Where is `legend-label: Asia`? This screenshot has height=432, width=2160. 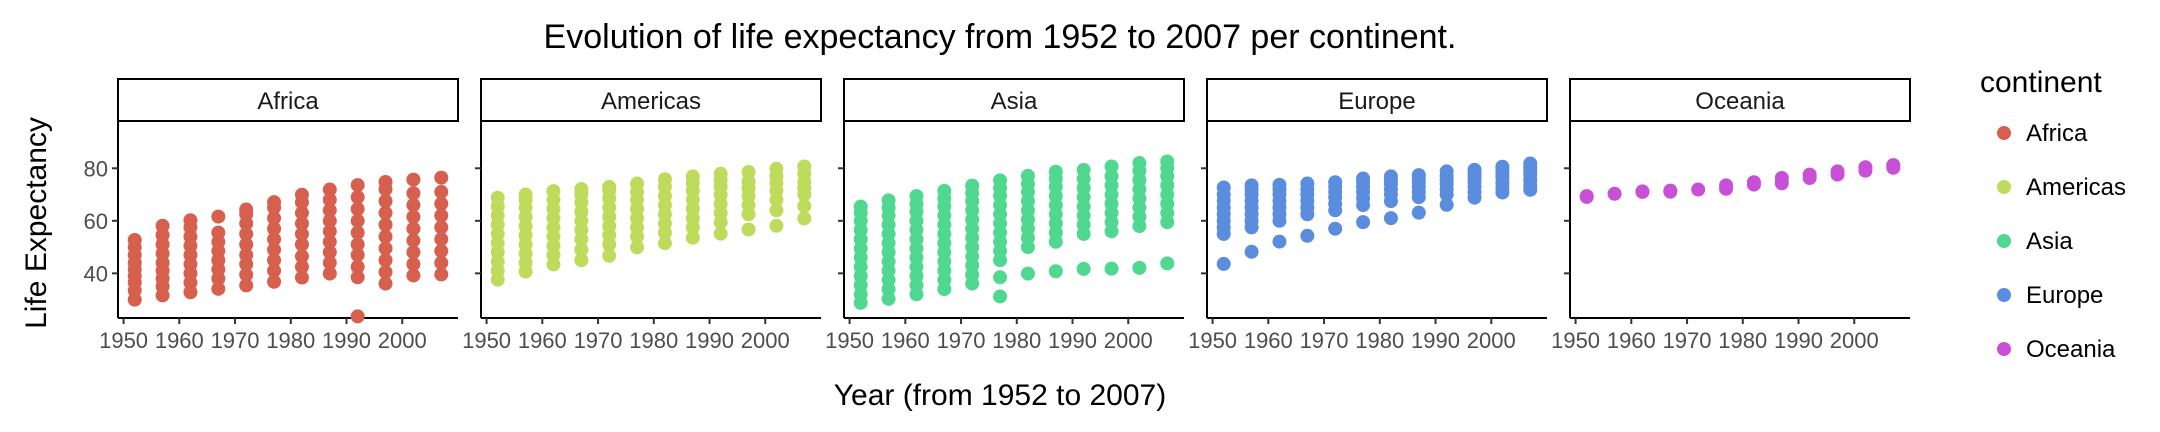
legend-label: Asia is located at coordinates (2049, 241).